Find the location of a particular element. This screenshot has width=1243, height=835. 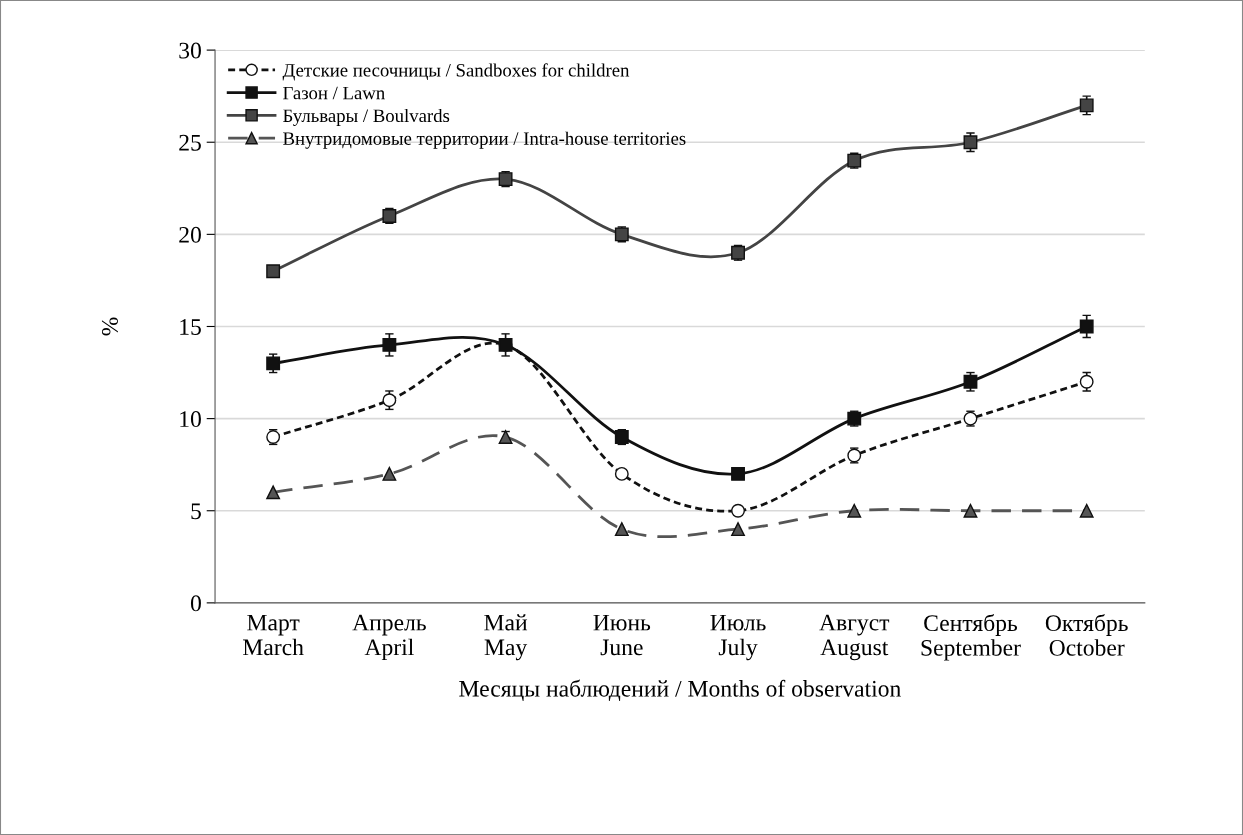

x-tick-label: Август August is located at coordinates (854, 637).